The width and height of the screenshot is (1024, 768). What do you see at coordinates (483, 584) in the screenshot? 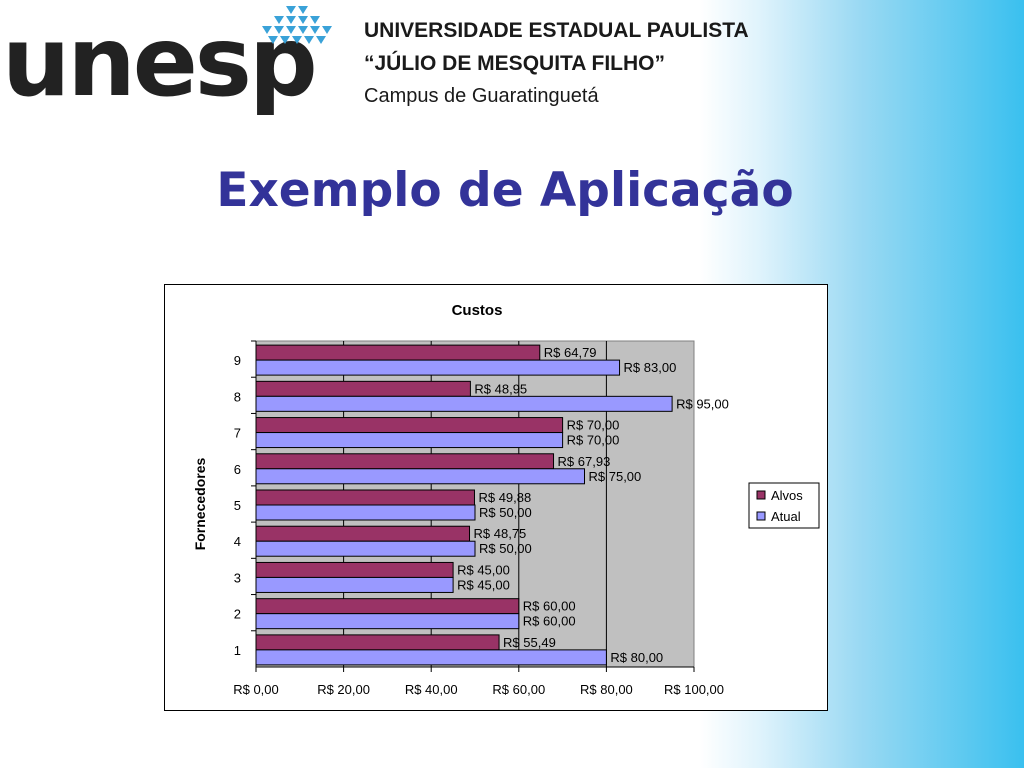
I see `data-label-atual: R$ 45,00` at bounding box center [483, 584].